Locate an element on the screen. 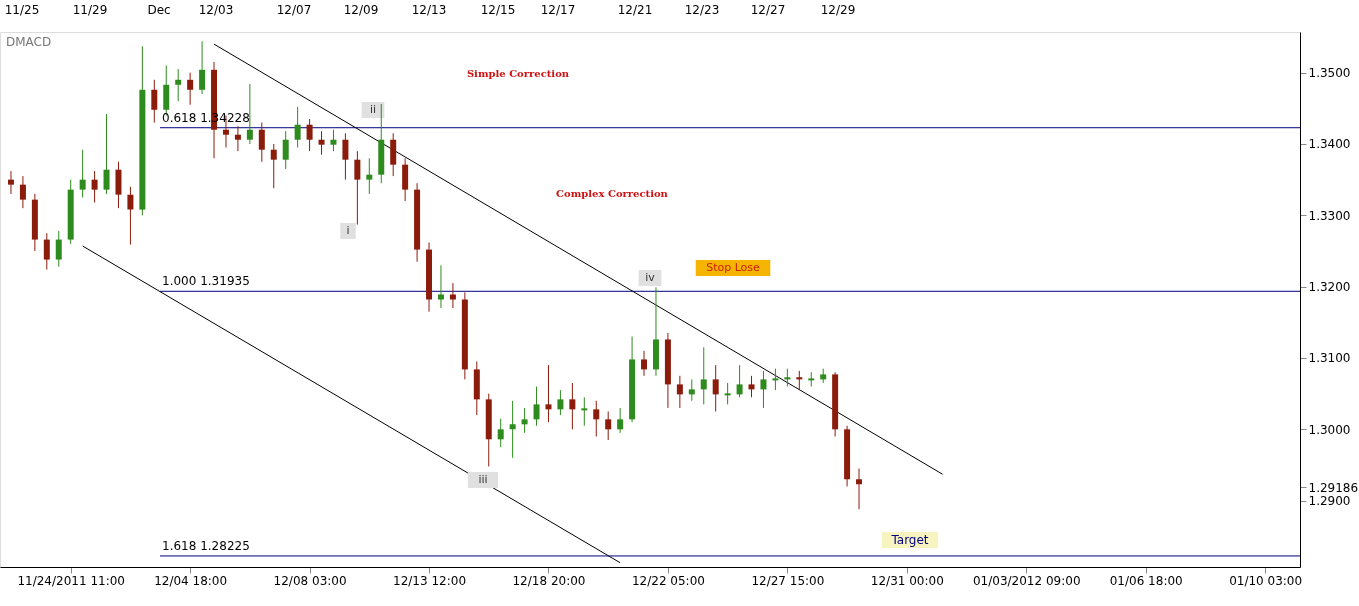 This screenshot has width=1359, height=606. text: Dec is located at coordinates (159, 10).